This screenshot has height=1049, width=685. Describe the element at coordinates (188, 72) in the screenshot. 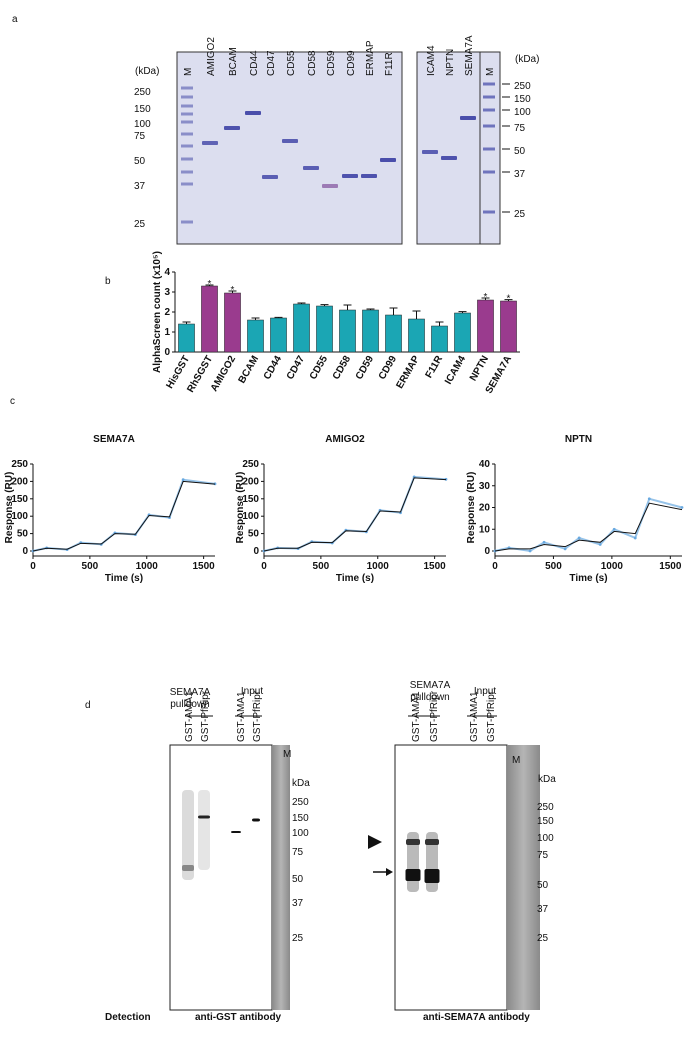

I see `lane-label: M` at that location.